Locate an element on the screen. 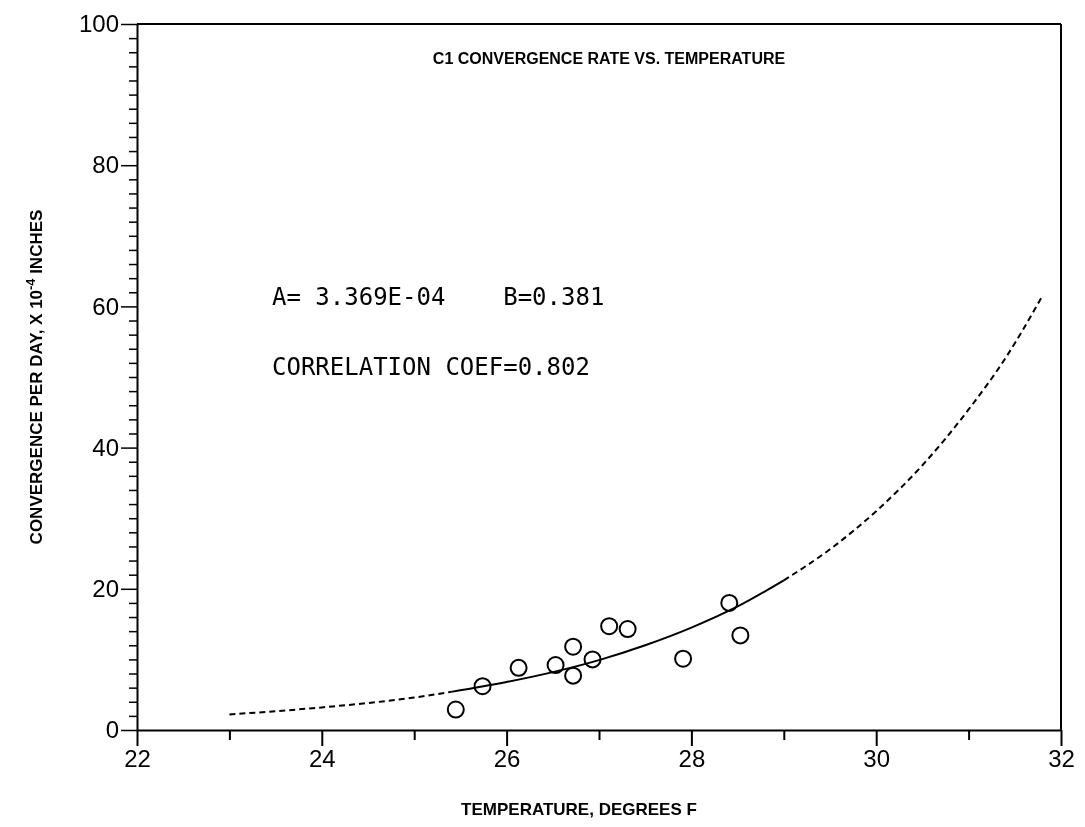 The image size is (1085, 827). x-axis-title: TEMPERATURE, DEGREES F is located at coordinates (579, 809).